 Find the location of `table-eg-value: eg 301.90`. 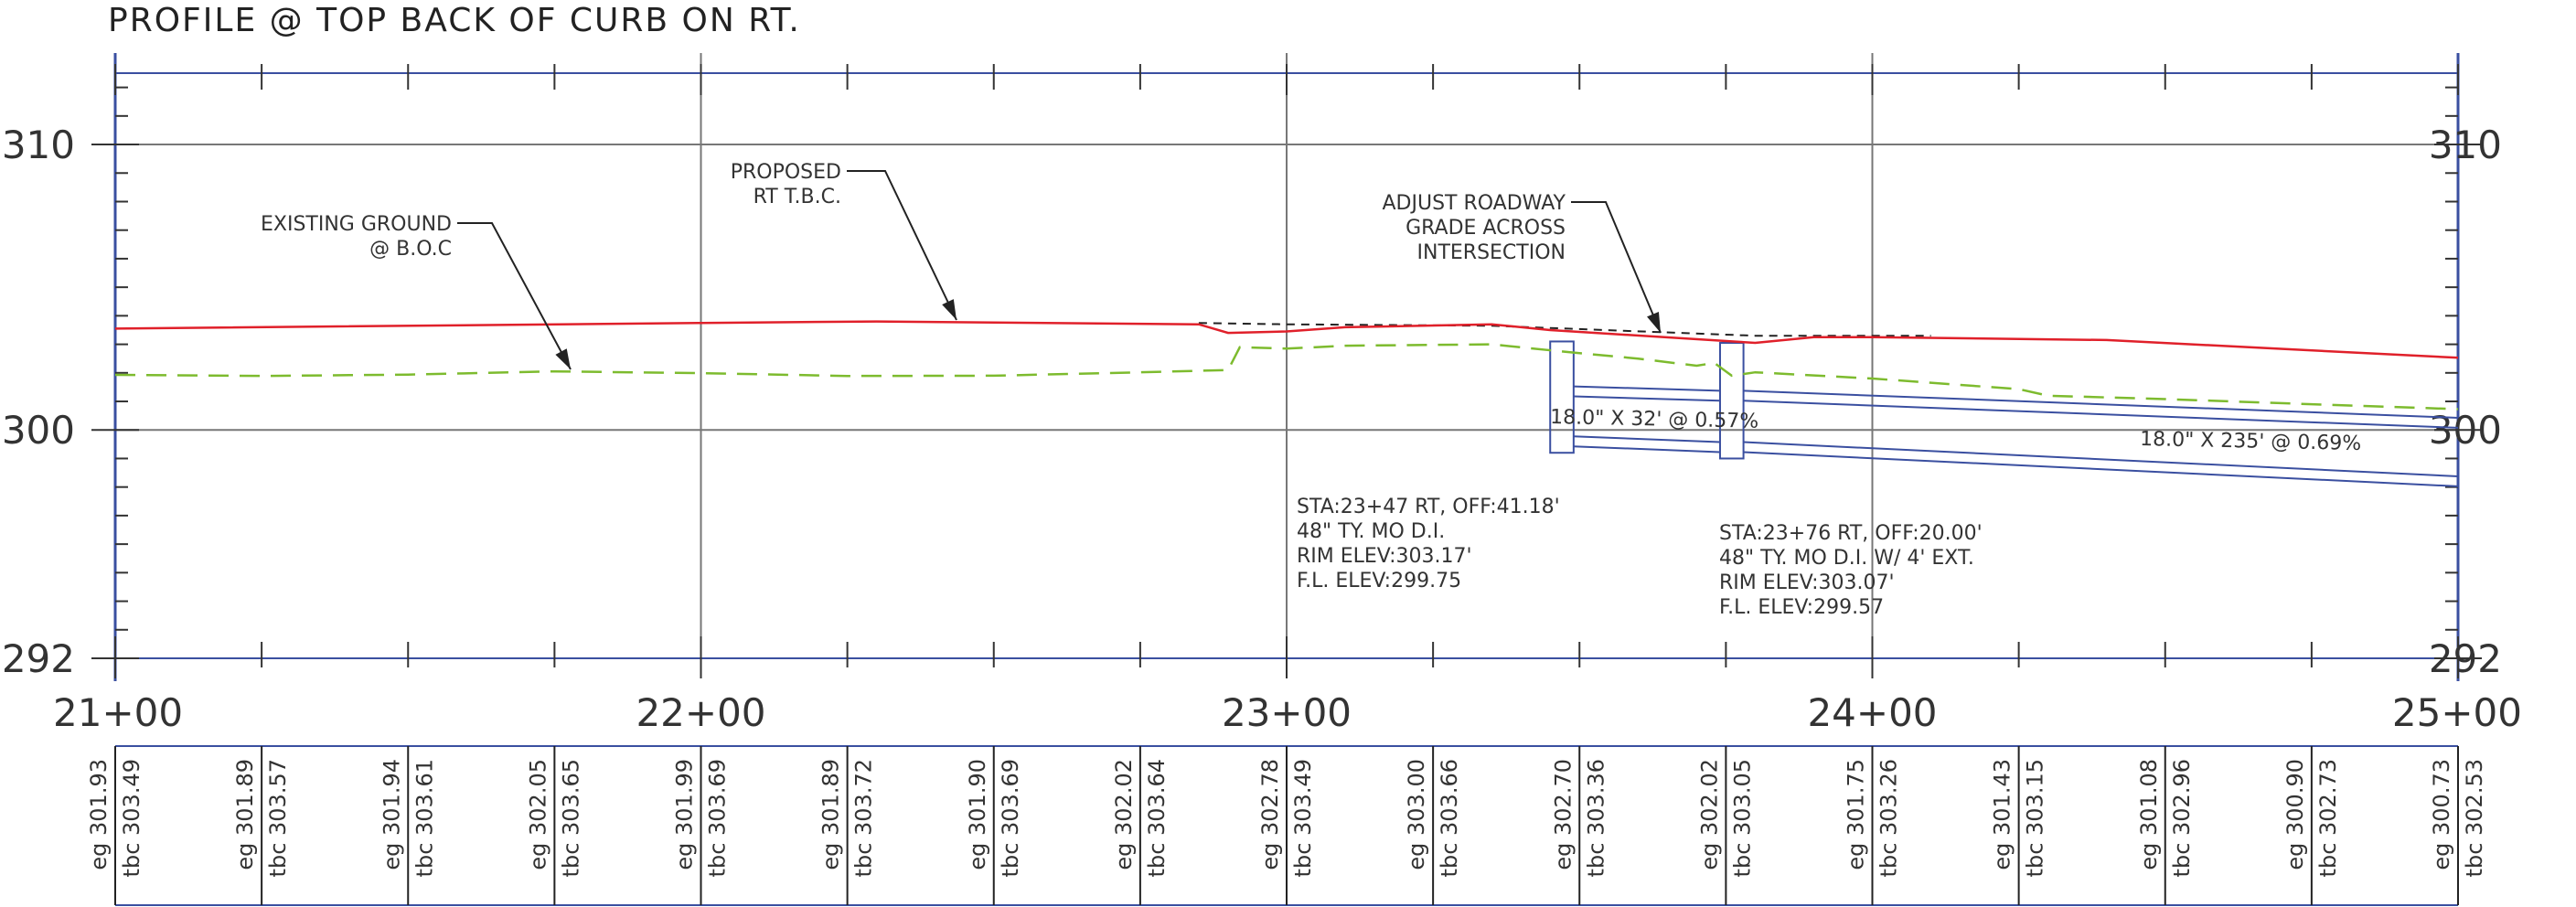

table-eg-value: eg 301.90 is located at coordinates (977, 814).